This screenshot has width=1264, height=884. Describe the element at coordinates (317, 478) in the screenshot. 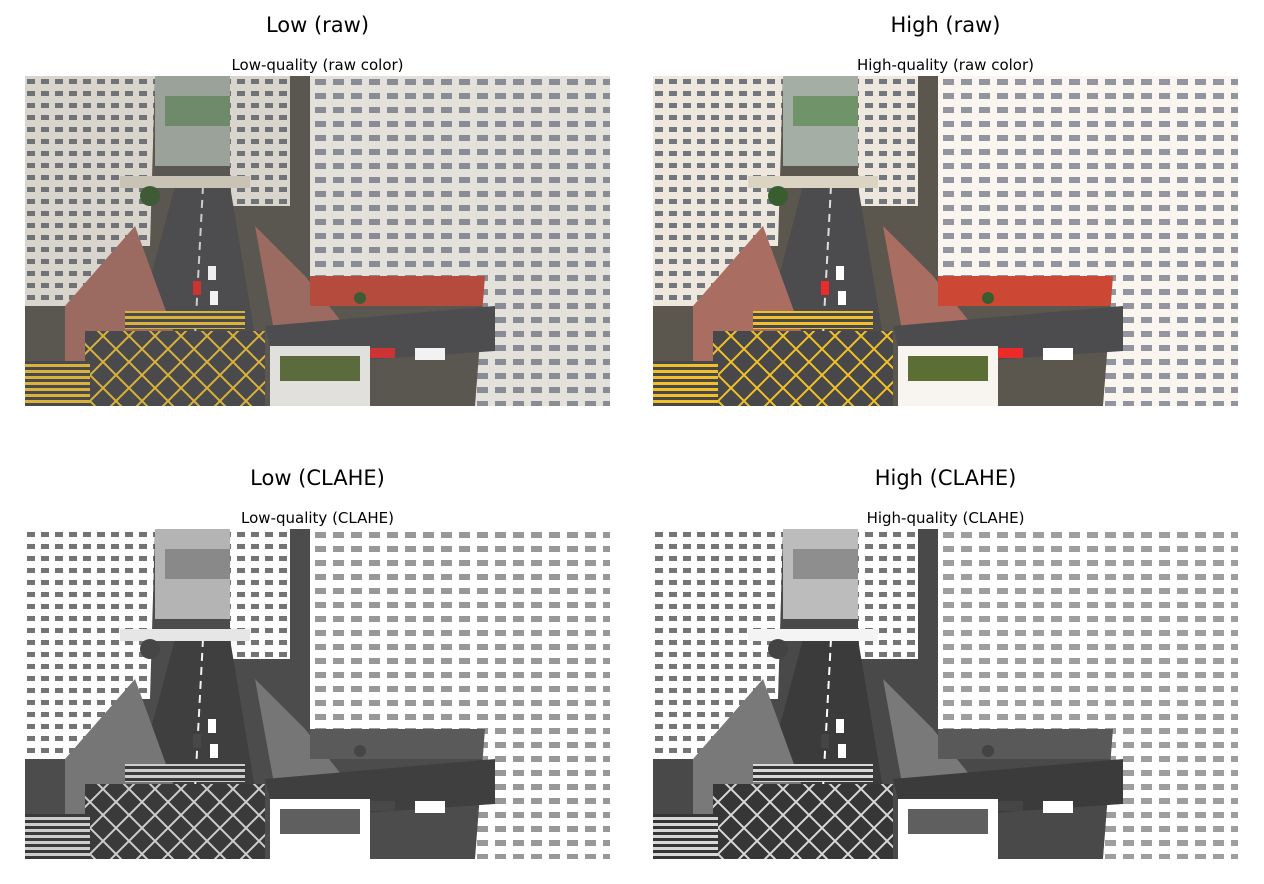

I see `panel-title: Low (CLAHE)` at that location.